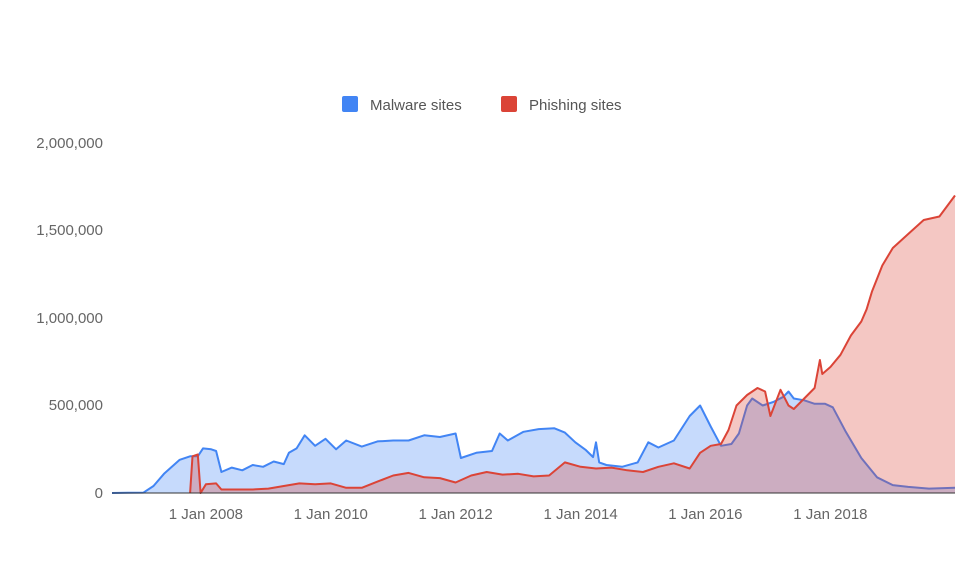 This screenshot has height=565, width=980. What do you see at coordinates (580, 514) in the screenshot?
I see `x-tick-label: 1 Jan 2014` at bounding box center [580, 514].